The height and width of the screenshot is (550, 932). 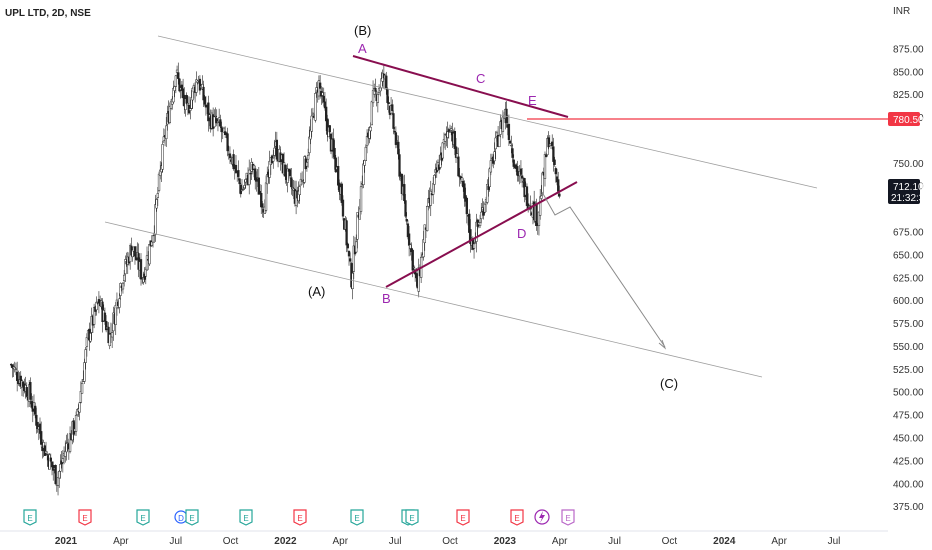 I want to click on event-markers: EEEDEEEEEEEEE, so click(x=299, y=517).